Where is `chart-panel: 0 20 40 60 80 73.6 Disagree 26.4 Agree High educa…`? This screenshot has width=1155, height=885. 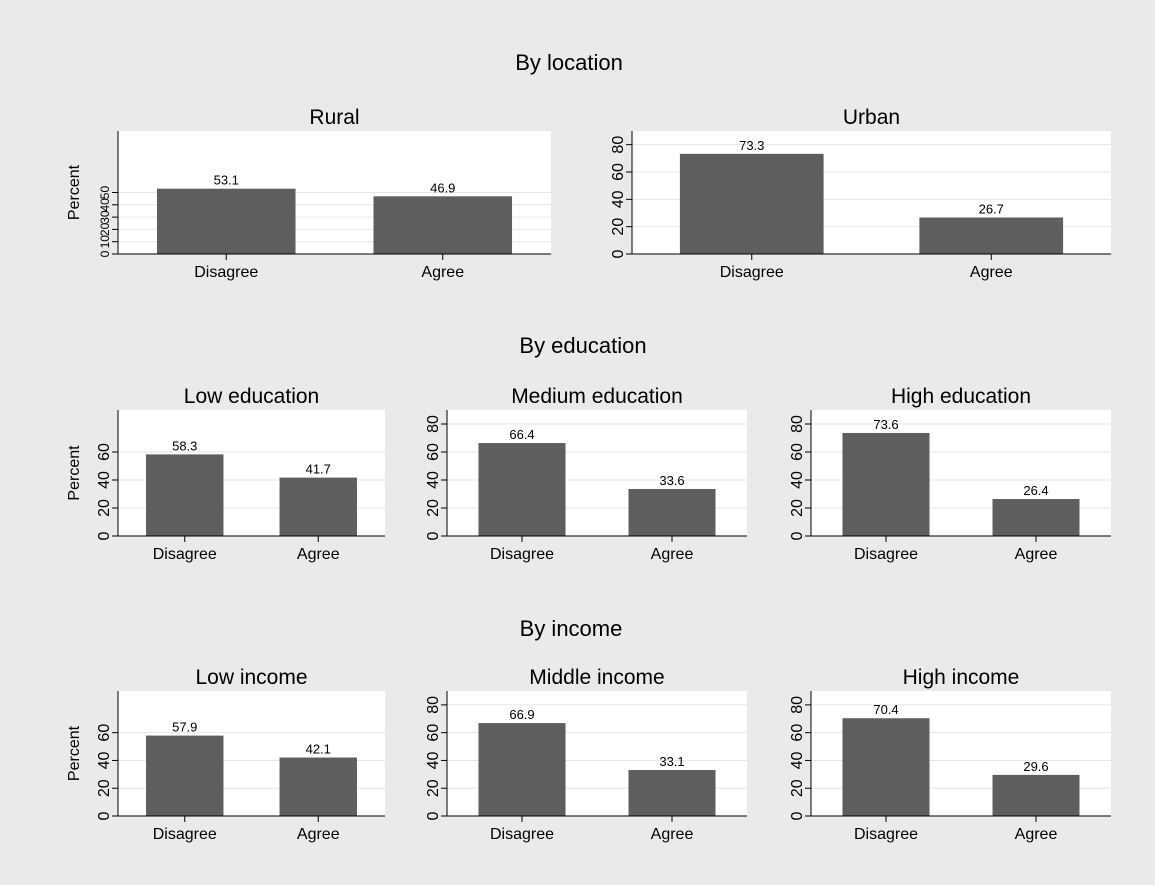
chart-panel: 0 20 40 60 80 73.6 Disagree 26.4 Agree High educa… is located at coordinates (950, 474).